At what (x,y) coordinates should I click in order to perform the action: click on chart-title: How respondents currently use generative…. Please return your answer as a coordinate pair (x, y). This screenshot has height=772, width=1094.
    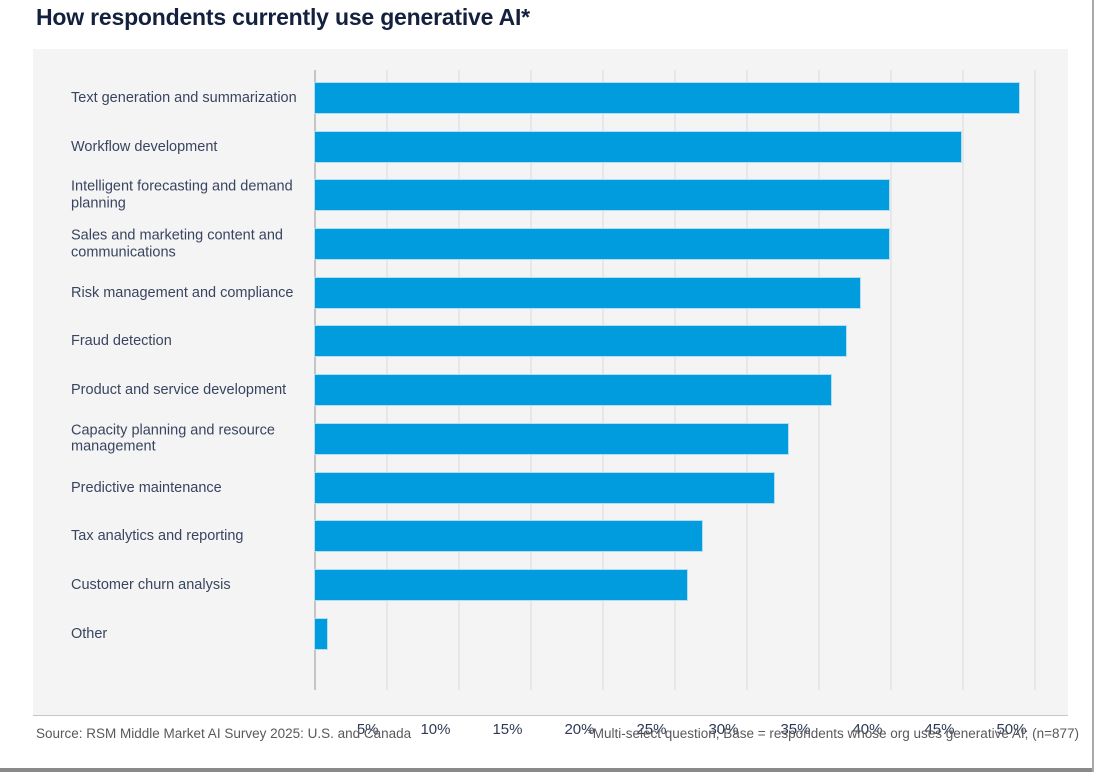
    Looking at the image, I should click on (283, 17).